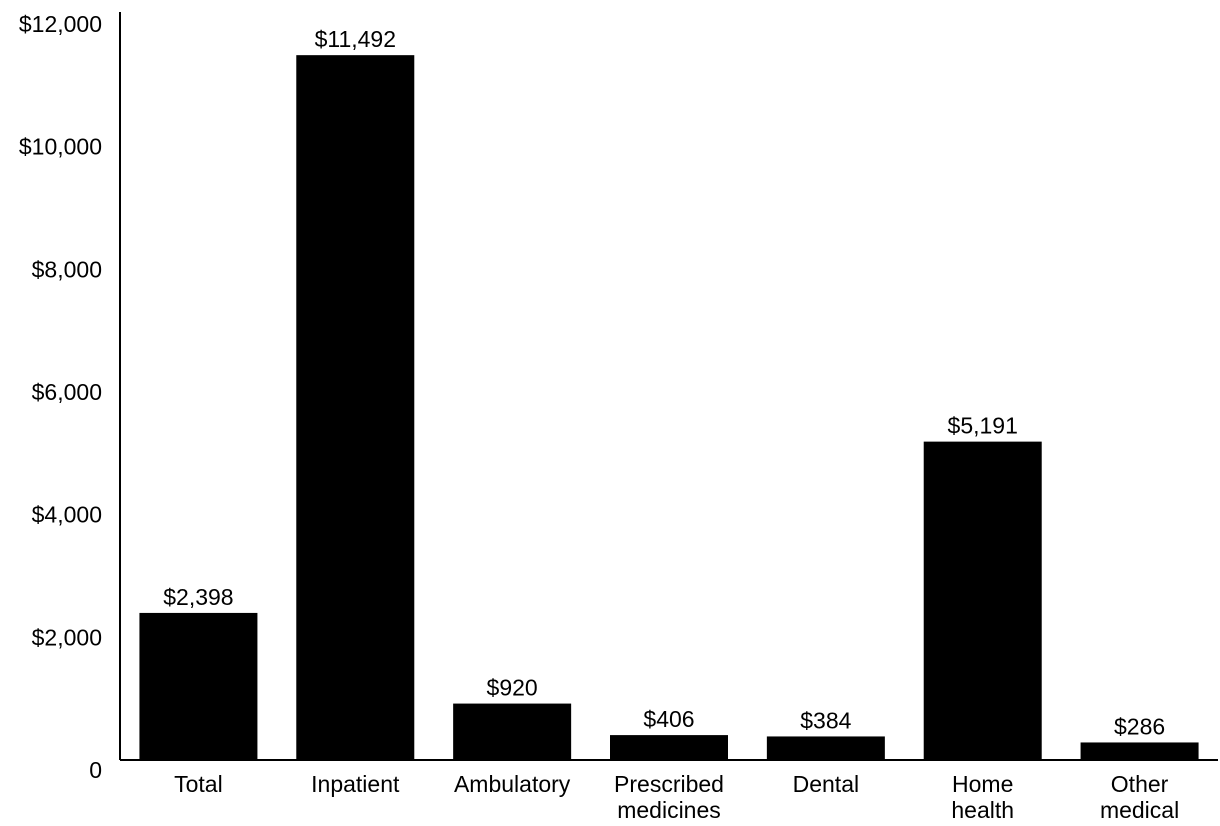  I want to click on y-tick-label: 0, so click(95, 770).